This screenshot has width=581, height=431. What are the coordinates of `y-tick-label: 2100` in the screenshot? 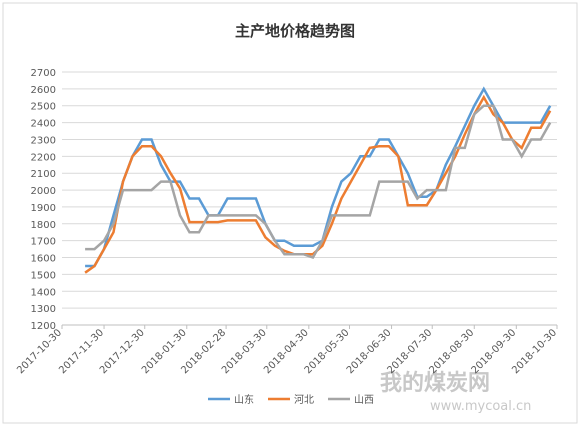 It's located at (43, 174).